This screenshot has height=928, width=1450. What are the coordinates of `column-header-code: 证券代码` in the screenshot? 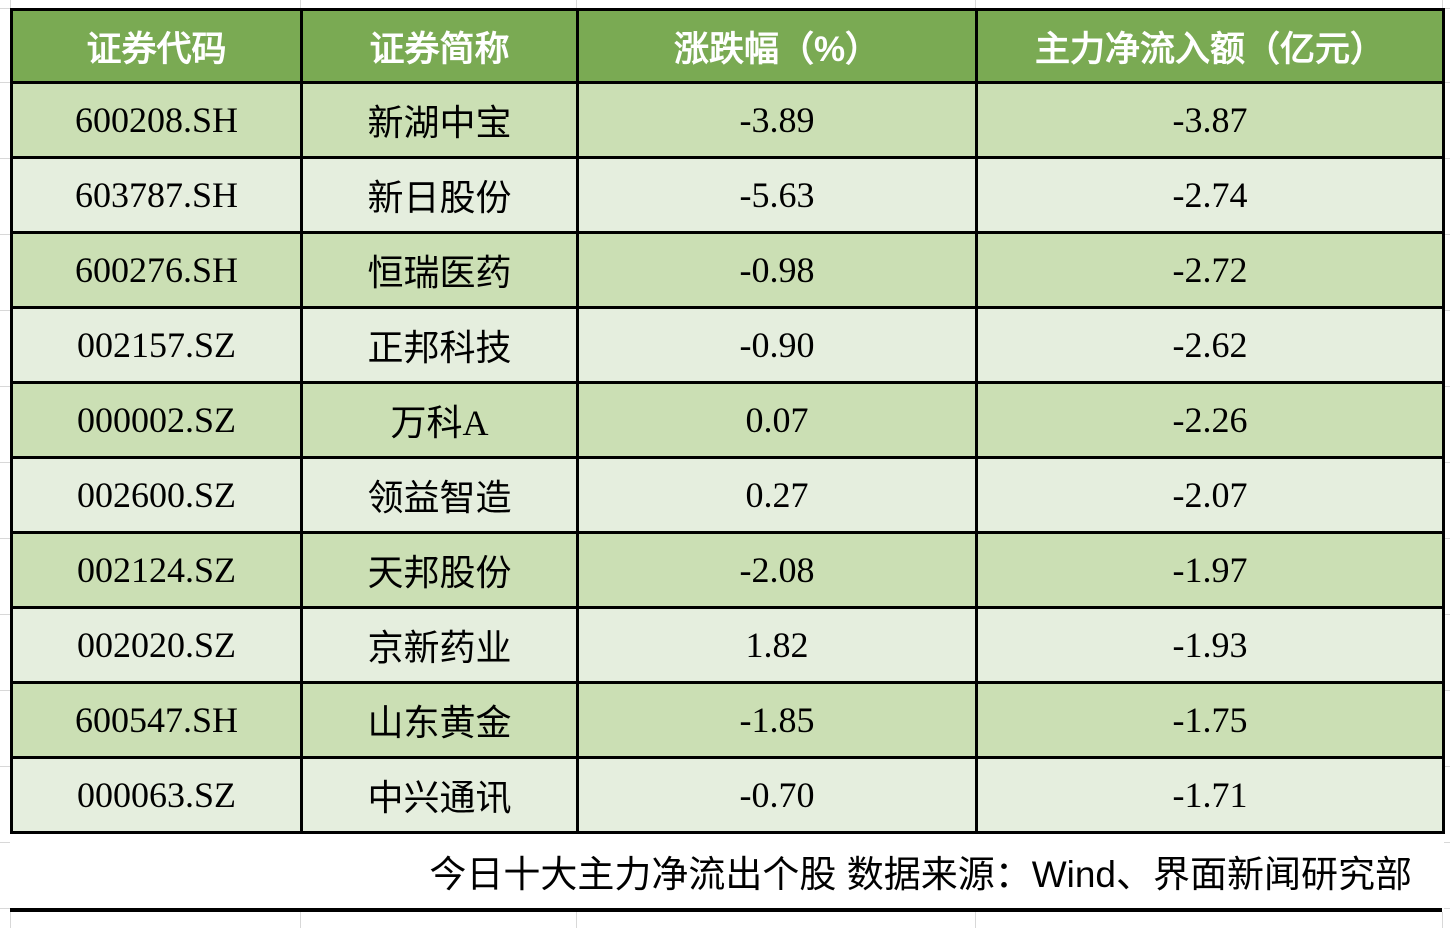 It's located at (156, 46).